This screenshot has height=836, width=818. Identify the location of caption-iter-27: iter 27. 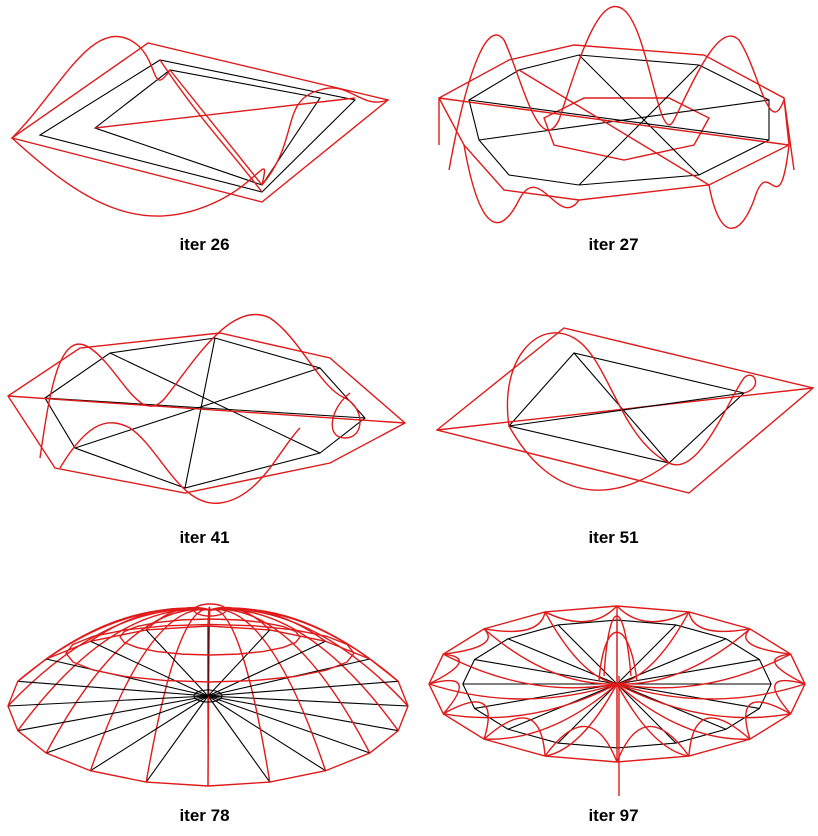
(613, 244).